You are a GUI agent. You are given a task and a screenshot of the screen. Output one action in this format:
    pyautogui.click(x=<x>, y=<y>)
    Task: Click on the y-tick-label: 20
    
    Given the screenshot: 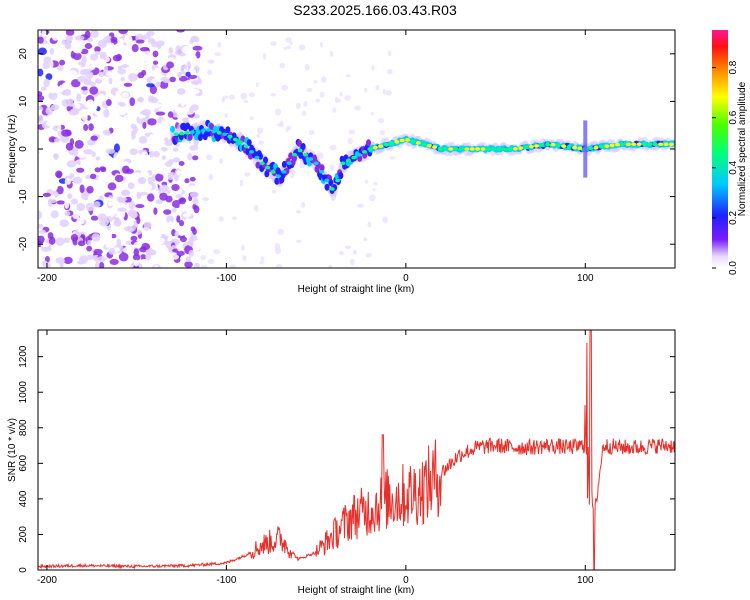 What is the action you would take?
    pyautogui.click(x=23, y=54)
    